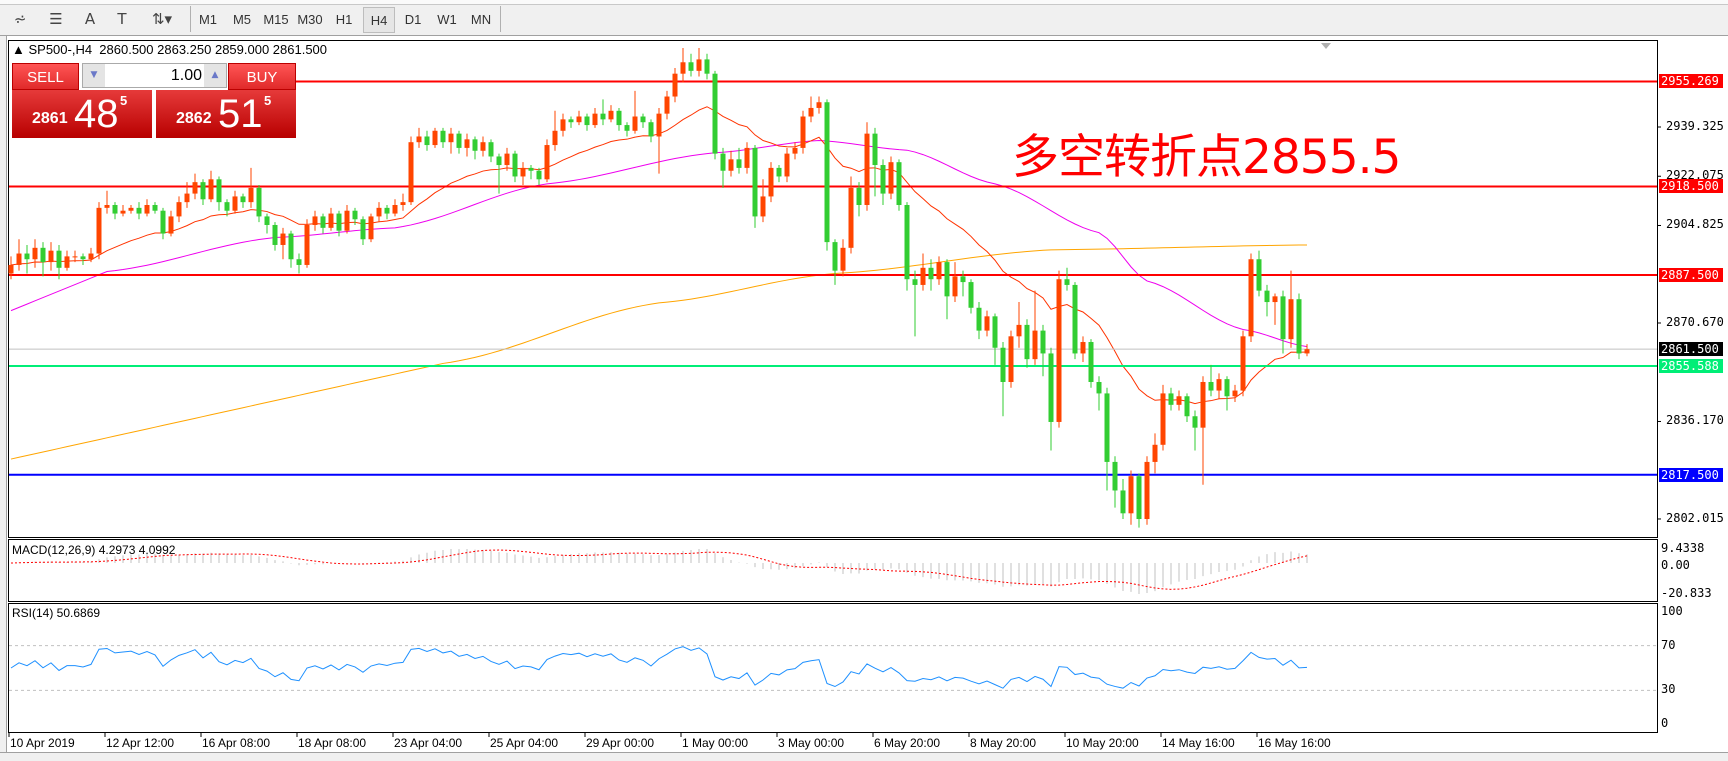 This screenshot has height=761, width=1728. I want to click on fibonacci-expansion-icon: ⩫, so click(20, 19).